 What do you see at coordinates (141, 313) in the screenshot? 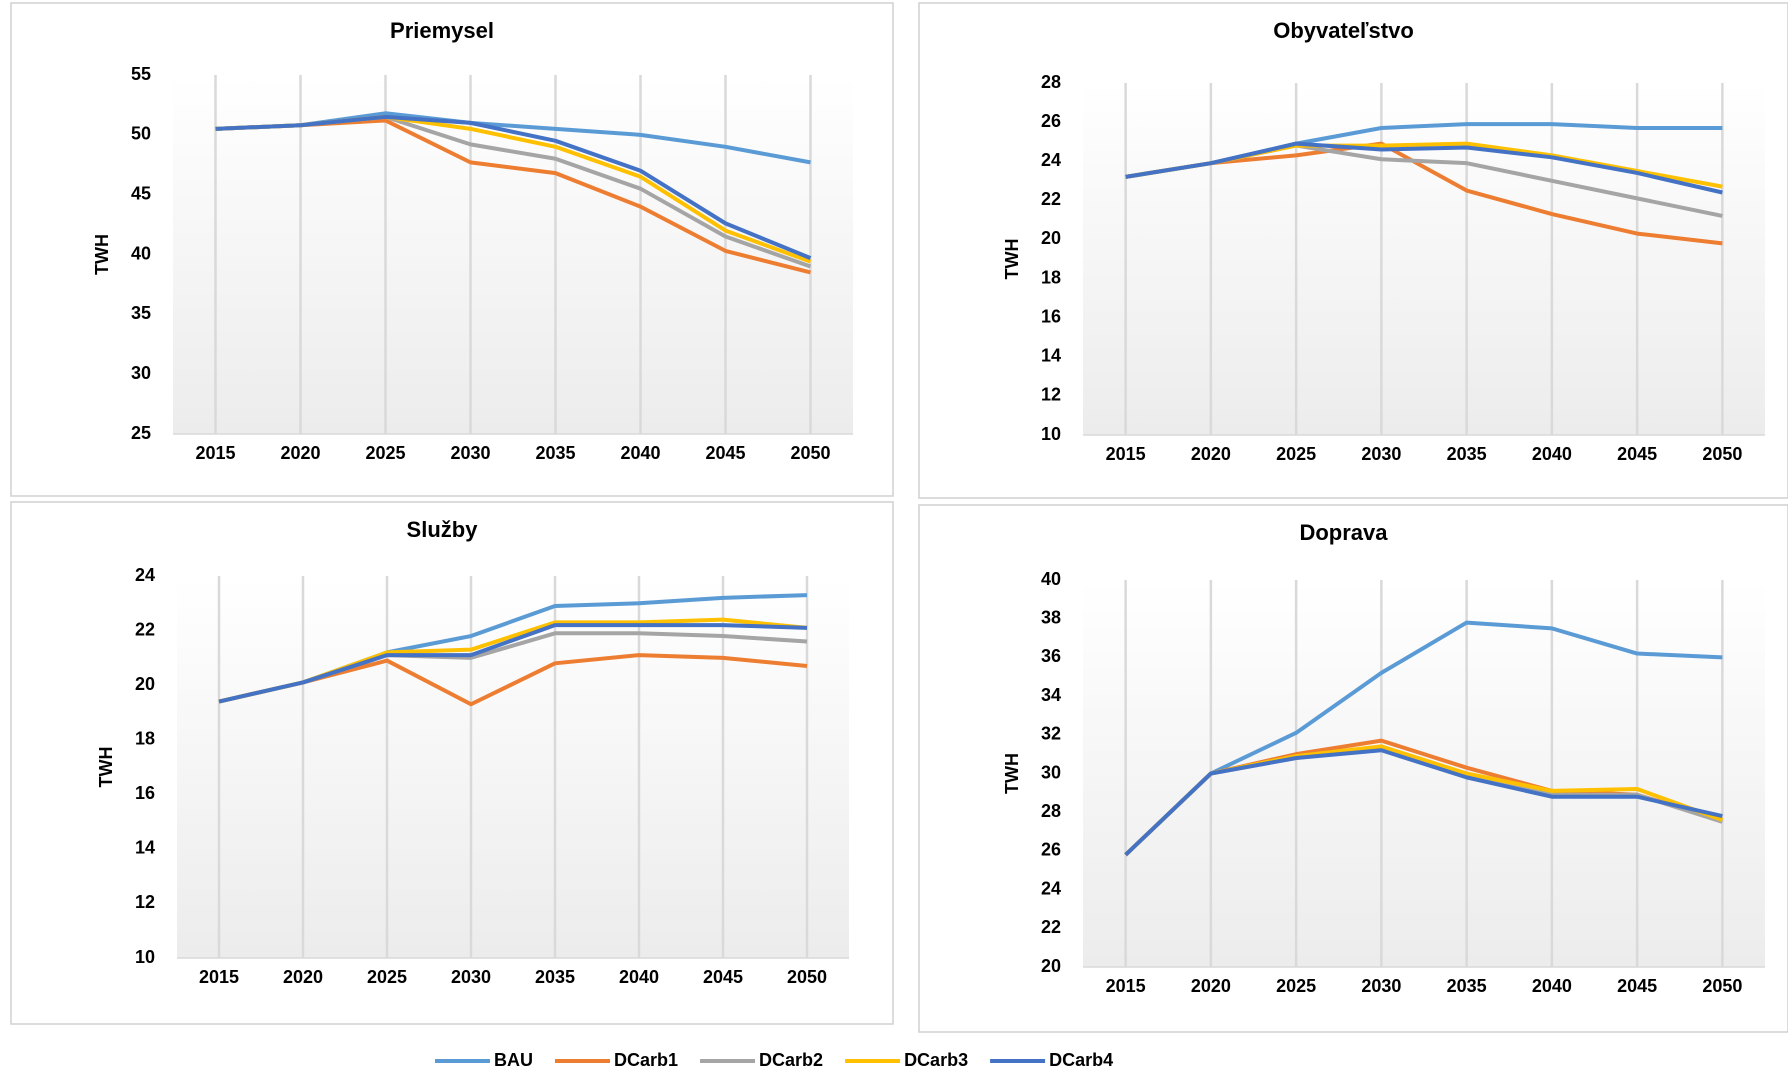
I see `y-tick-label: 35` at bounding box center [141, 313].